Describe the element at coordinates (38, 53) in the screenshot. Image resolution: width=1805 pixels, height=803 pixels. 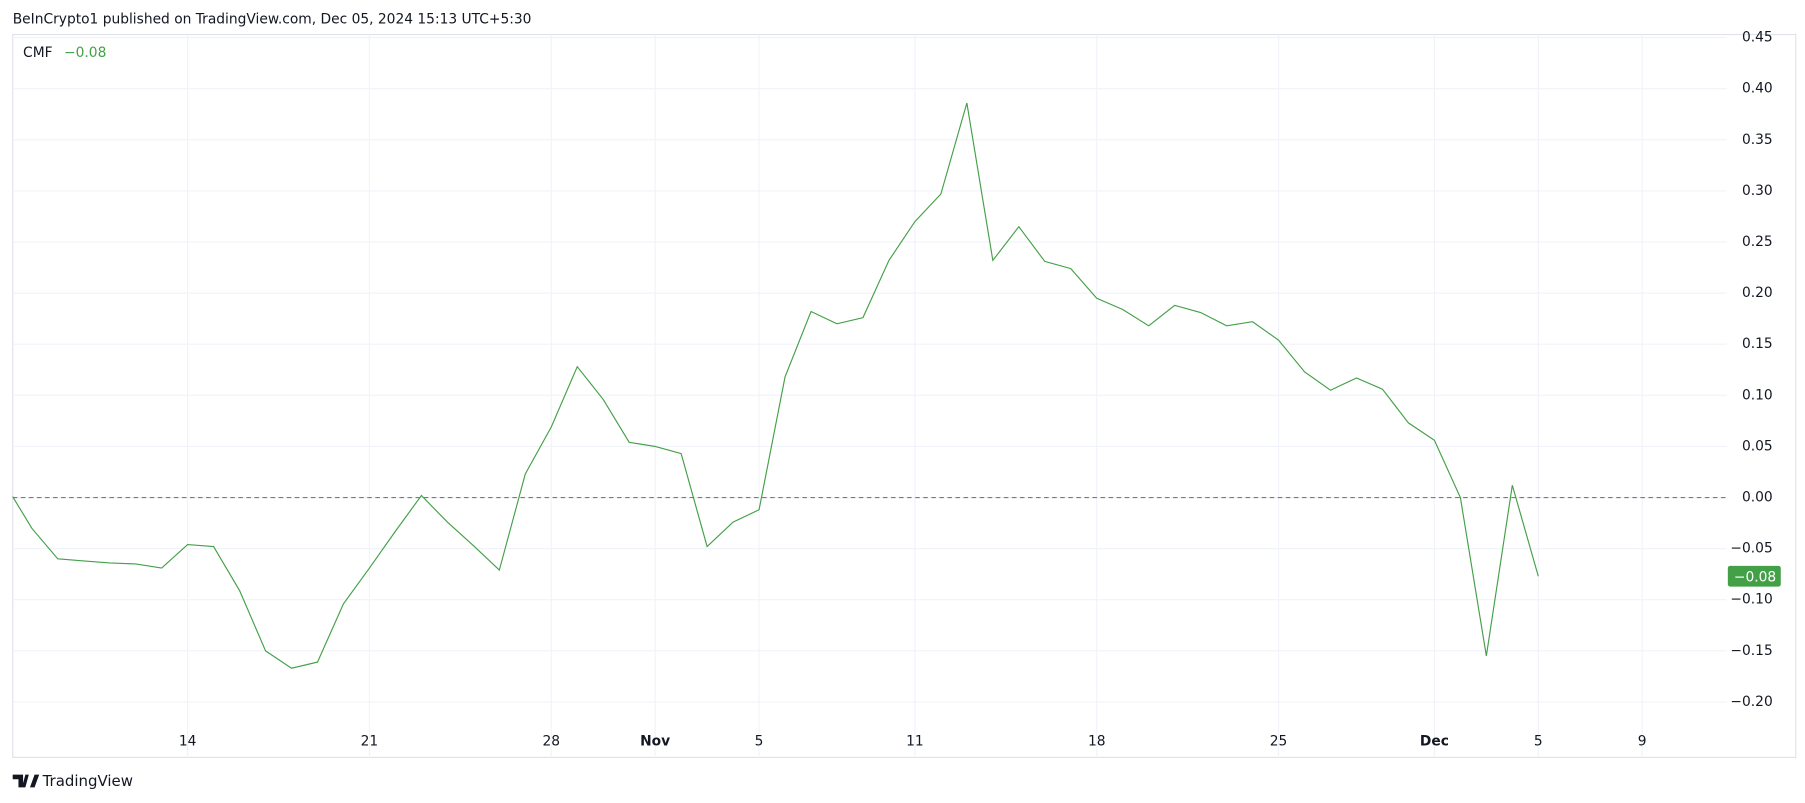
I see `legend-name: CMF` at that location.